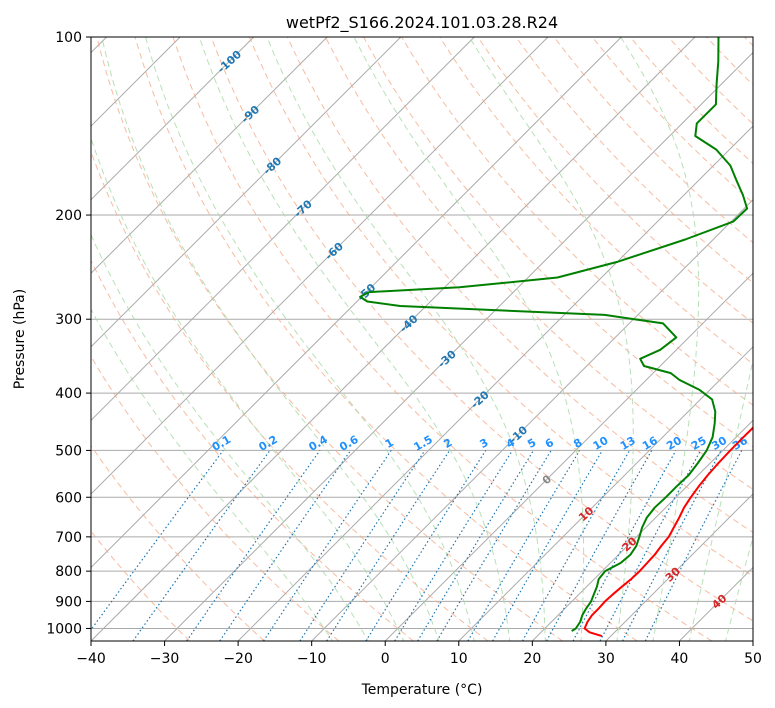  I want to click on x-tick-label: 50, so click(753, 659).